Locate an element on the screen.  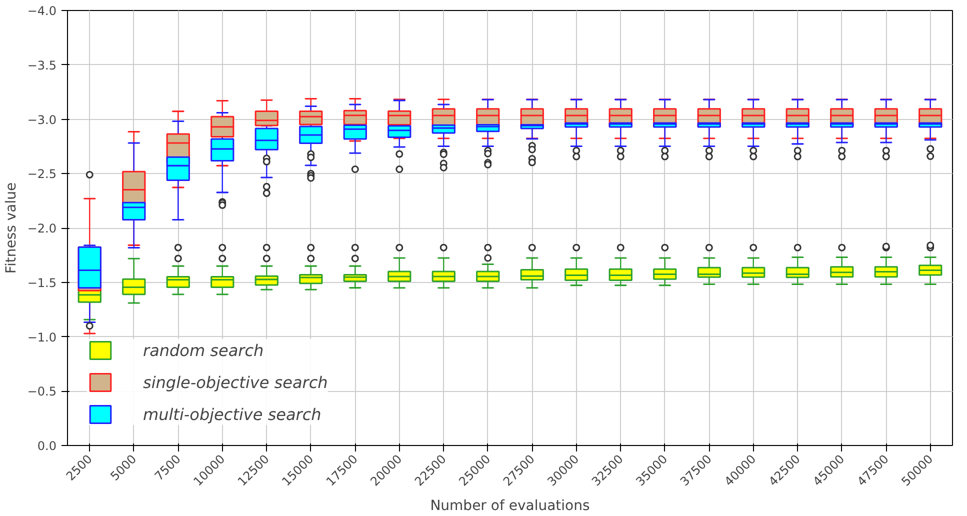
legend-label: multi-objective search is located at coordinates (232, 414).